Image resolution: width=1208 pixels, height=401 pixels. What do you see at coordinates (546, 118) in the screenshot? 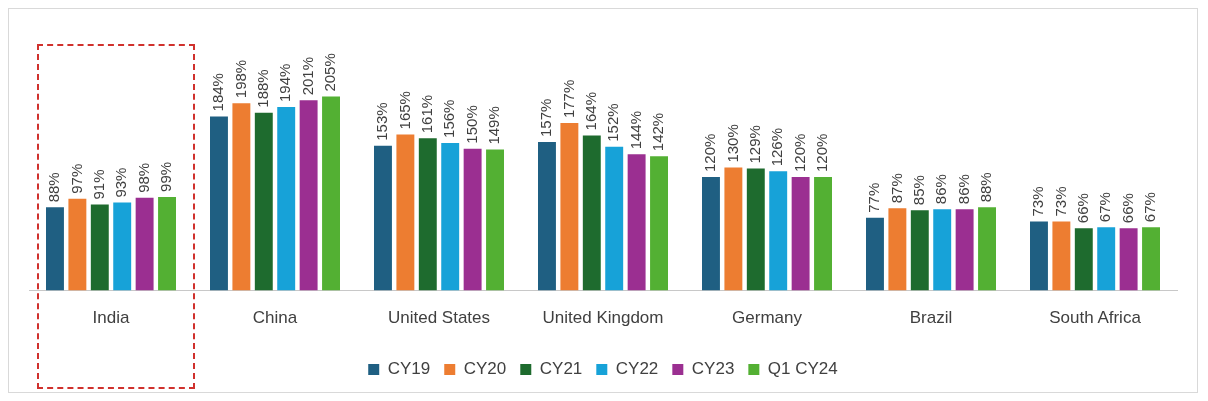
I see `data-label: 157%` at bounding box center [546, 118].